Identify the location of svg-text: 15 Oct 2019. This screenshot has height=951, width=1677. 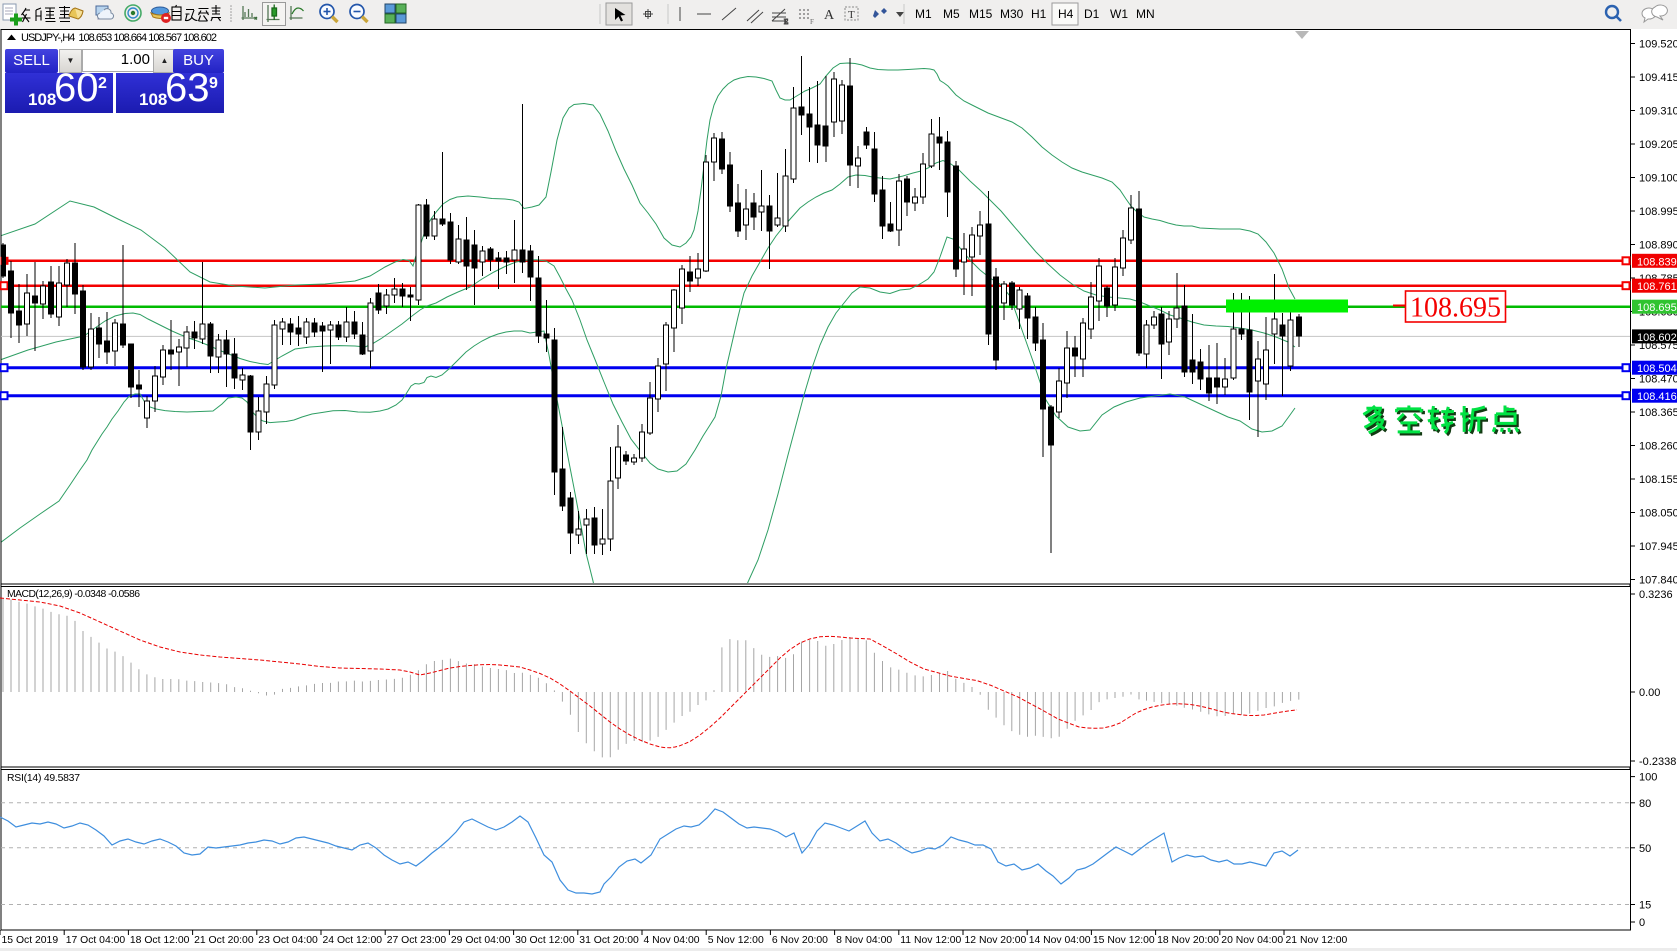
(30, 940).